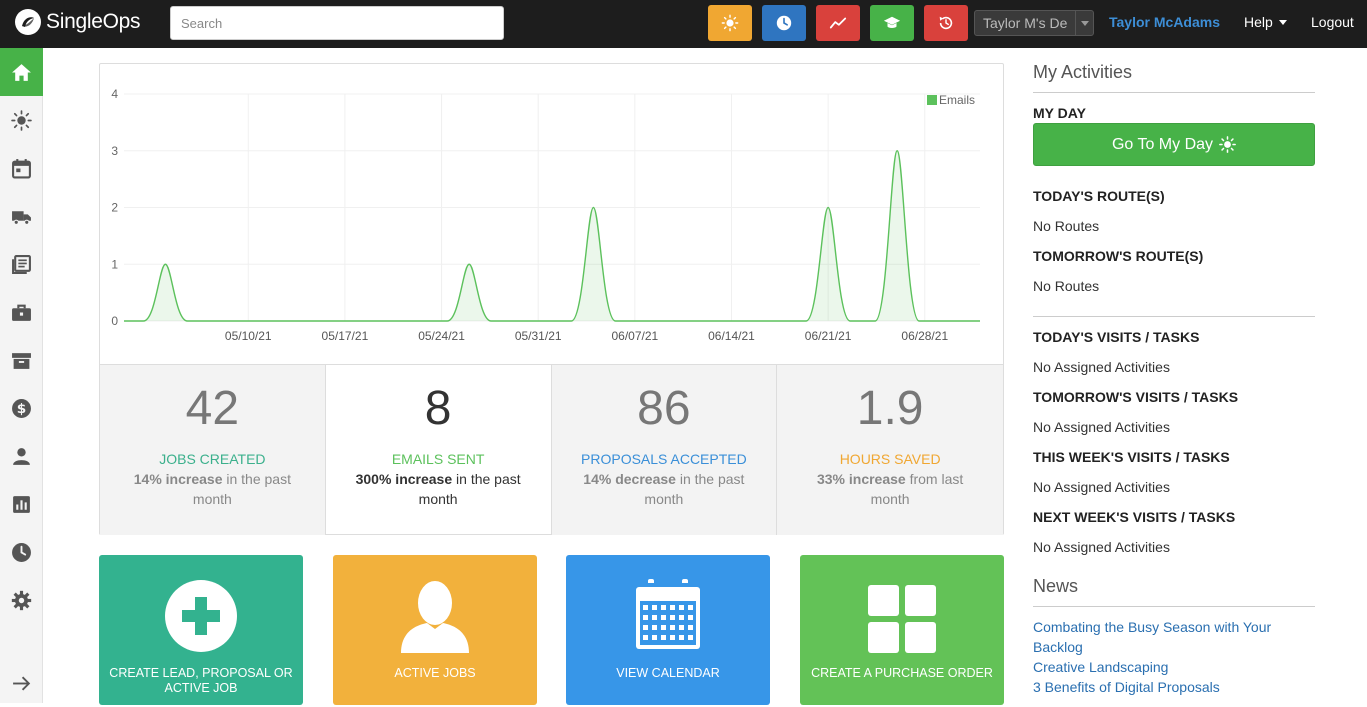 Image resolution: width=1367 pixels, height=707 pixels. What do you see at coordinates (1258, 22) in the screenshot?
I see `help-label: Help` at bounding box center [1258, 22].